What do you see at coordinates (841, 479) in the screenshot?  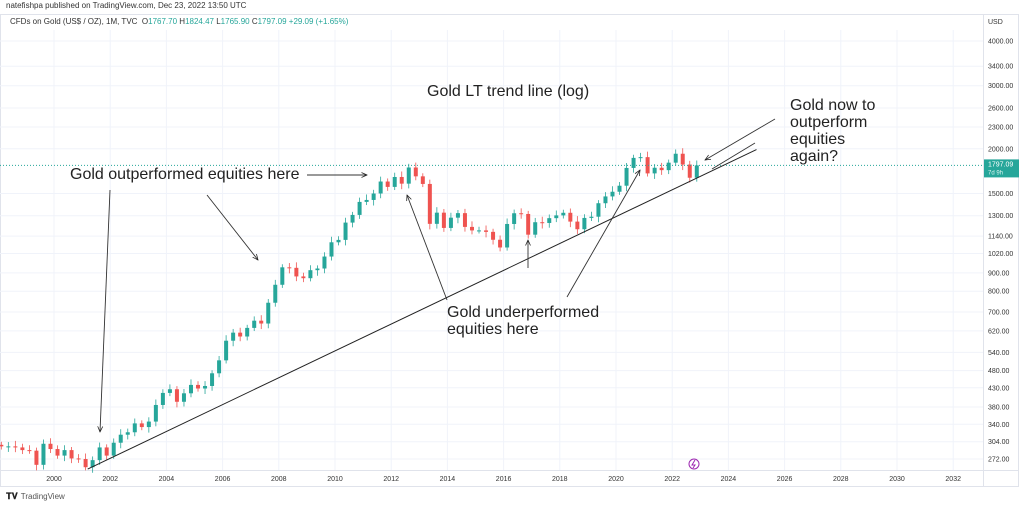 I see `time-tick-label: 2028` at bounding box center [841, 479].